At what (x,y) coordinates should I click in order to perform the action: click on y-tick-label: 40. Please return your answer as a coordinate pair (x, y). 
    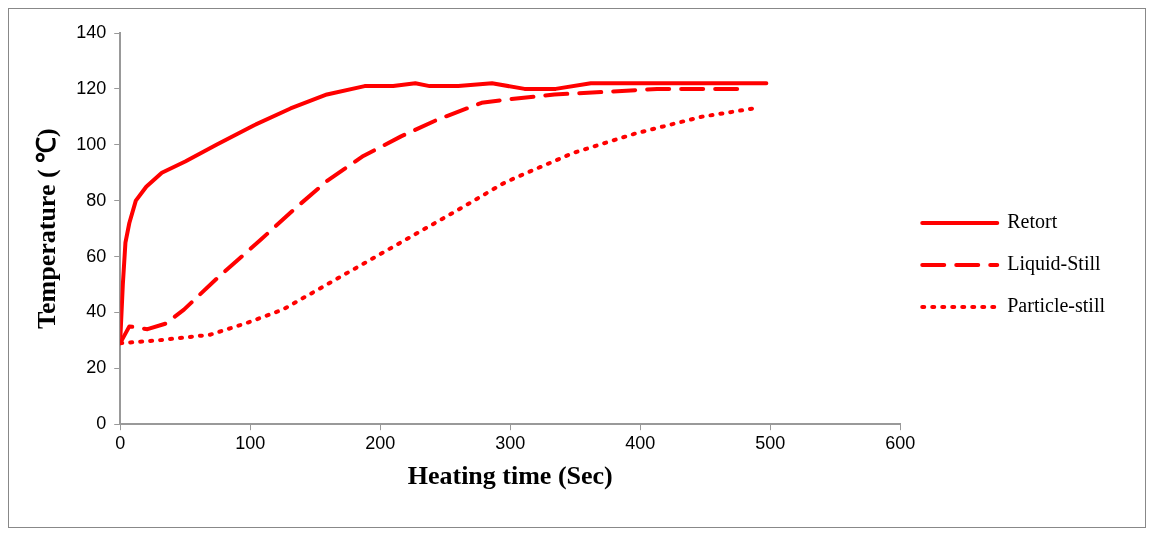
    Looking at the image, I should click on (96, 311).